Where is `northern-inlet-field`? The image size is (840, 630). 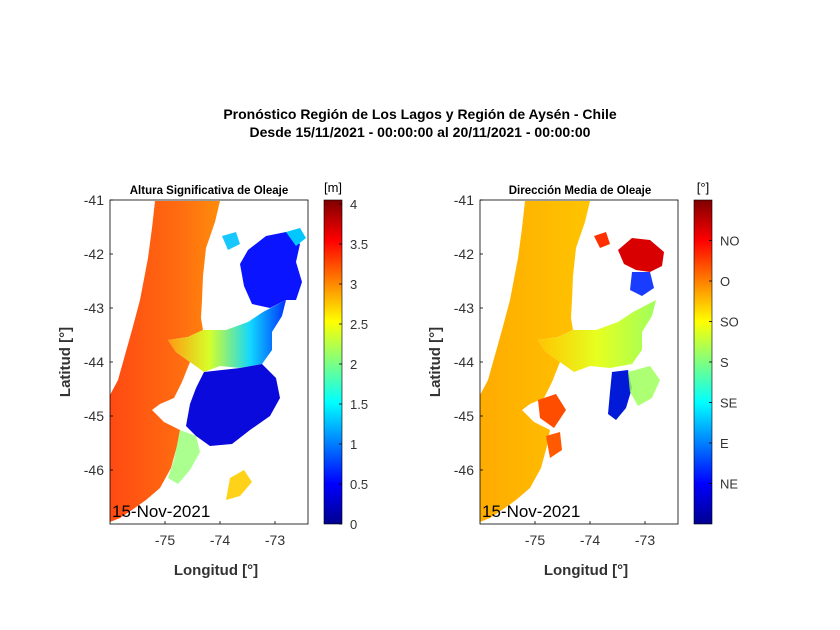
northern-inlet-field is located at coordinates (602, 240).